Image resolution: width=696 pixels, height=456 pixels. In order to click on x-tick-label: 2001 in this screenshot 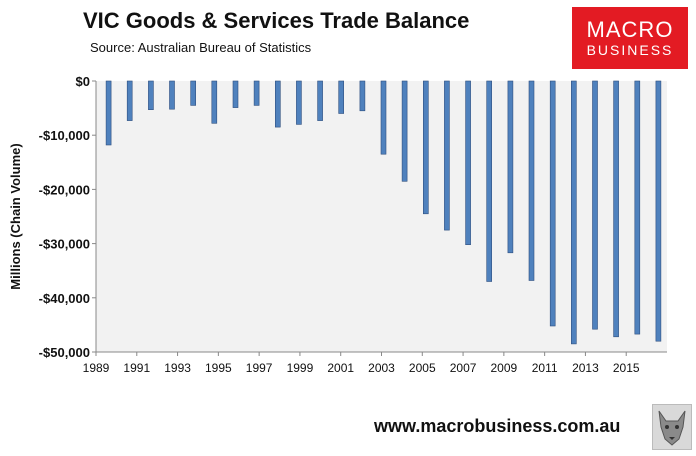, I will do `click(340, 368)`.